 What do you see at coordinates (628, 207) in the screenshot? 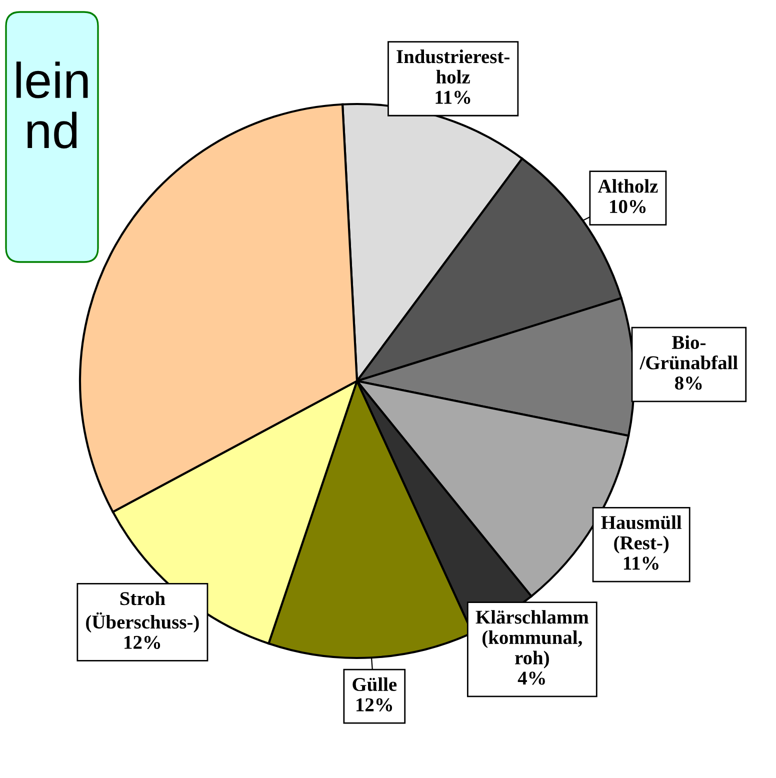
I see `data-label: 10%` at bounding box center [628, 207].